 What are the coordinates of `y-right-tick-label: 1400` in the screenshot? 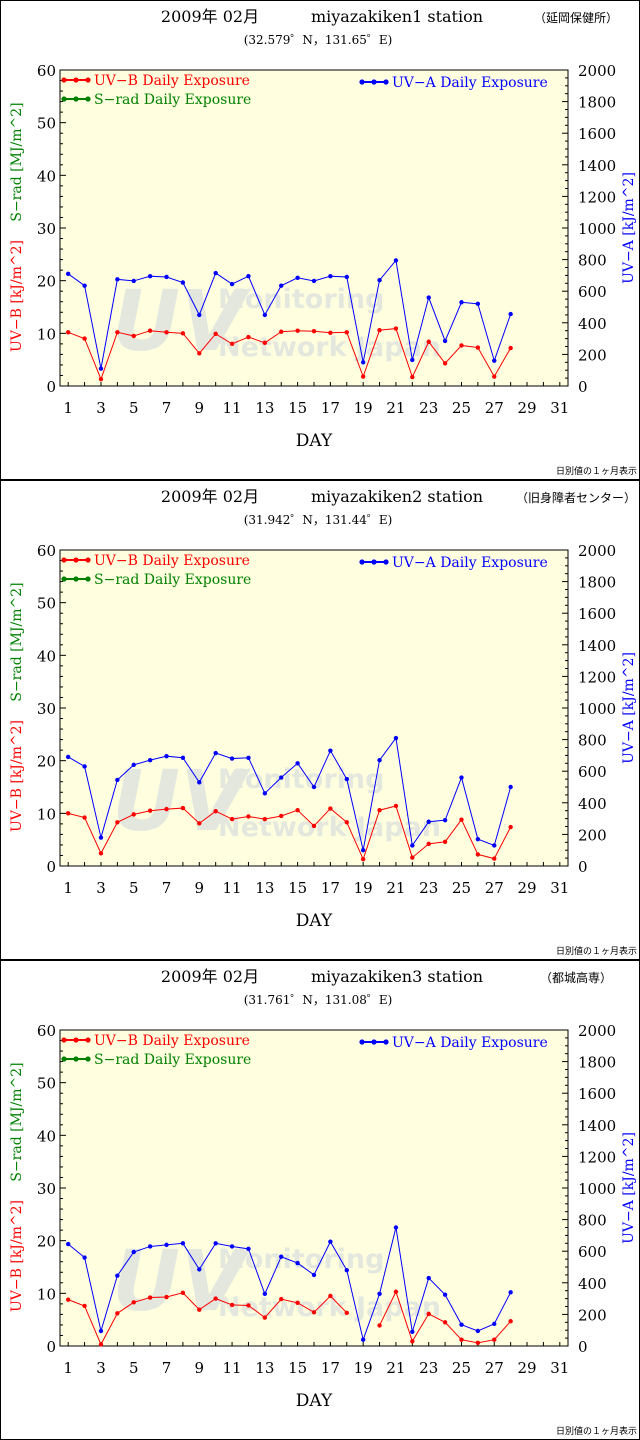 It's located at (597, 1126).